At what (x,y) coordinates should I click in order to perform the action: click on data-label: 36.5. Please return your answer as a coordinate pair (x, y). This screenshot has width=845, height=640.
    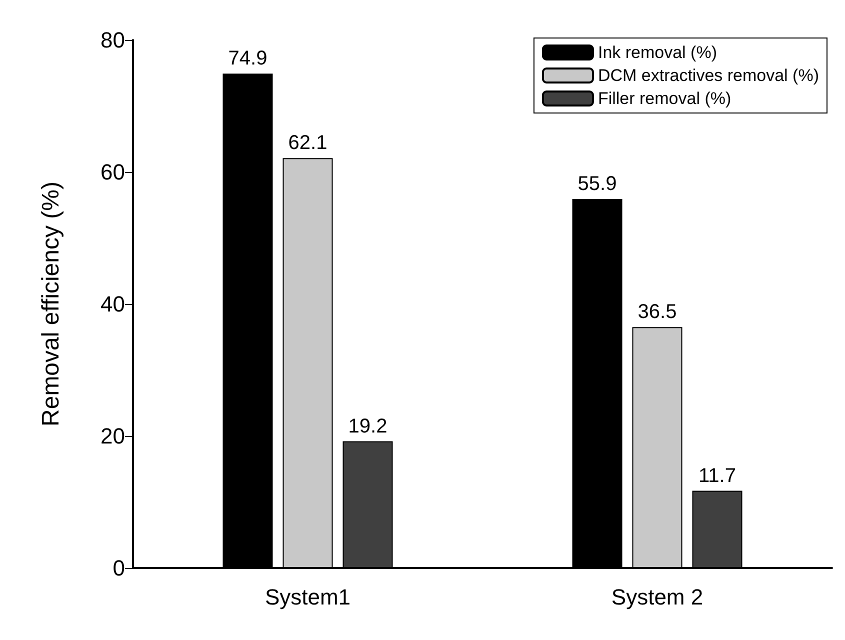
    Looking at the image, I should click on (657, 312).